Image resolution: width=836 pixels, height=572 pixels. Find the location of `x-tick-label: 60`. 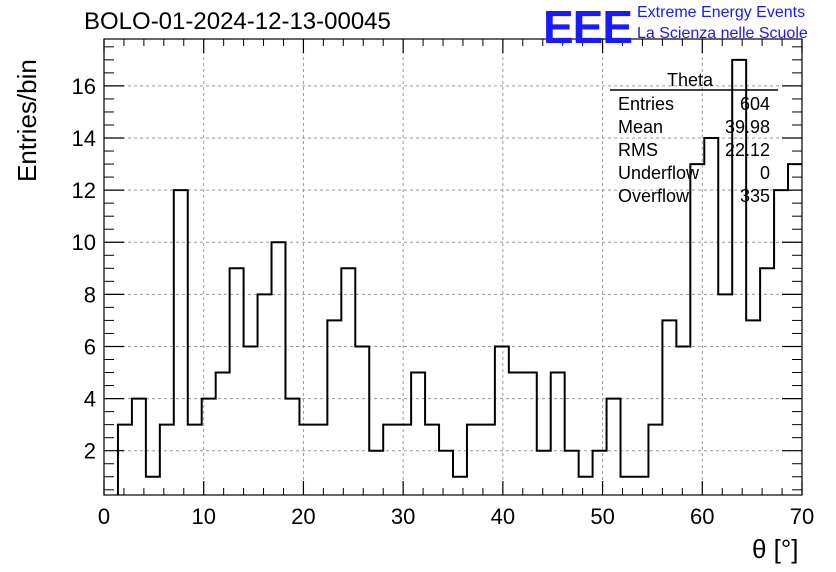

x-tick-label: 60 is located at coordinates (702, 516).